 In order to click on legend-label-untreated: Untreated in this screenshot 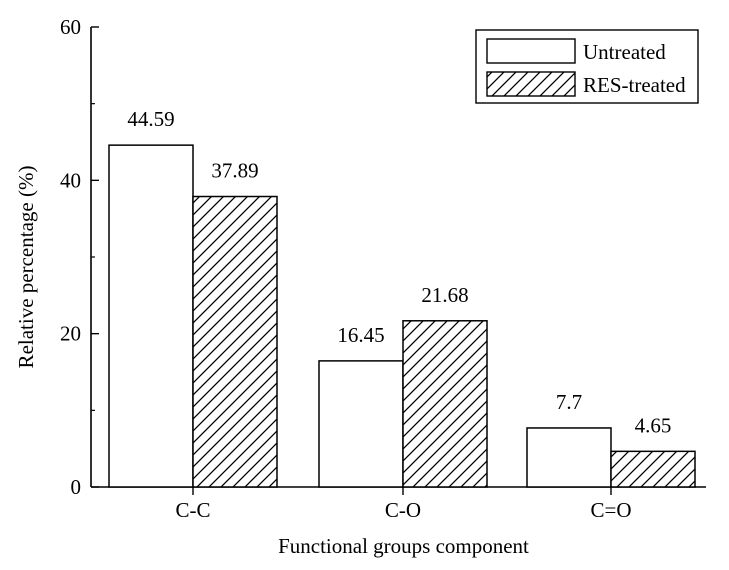, I will do `click(624, 52)`.